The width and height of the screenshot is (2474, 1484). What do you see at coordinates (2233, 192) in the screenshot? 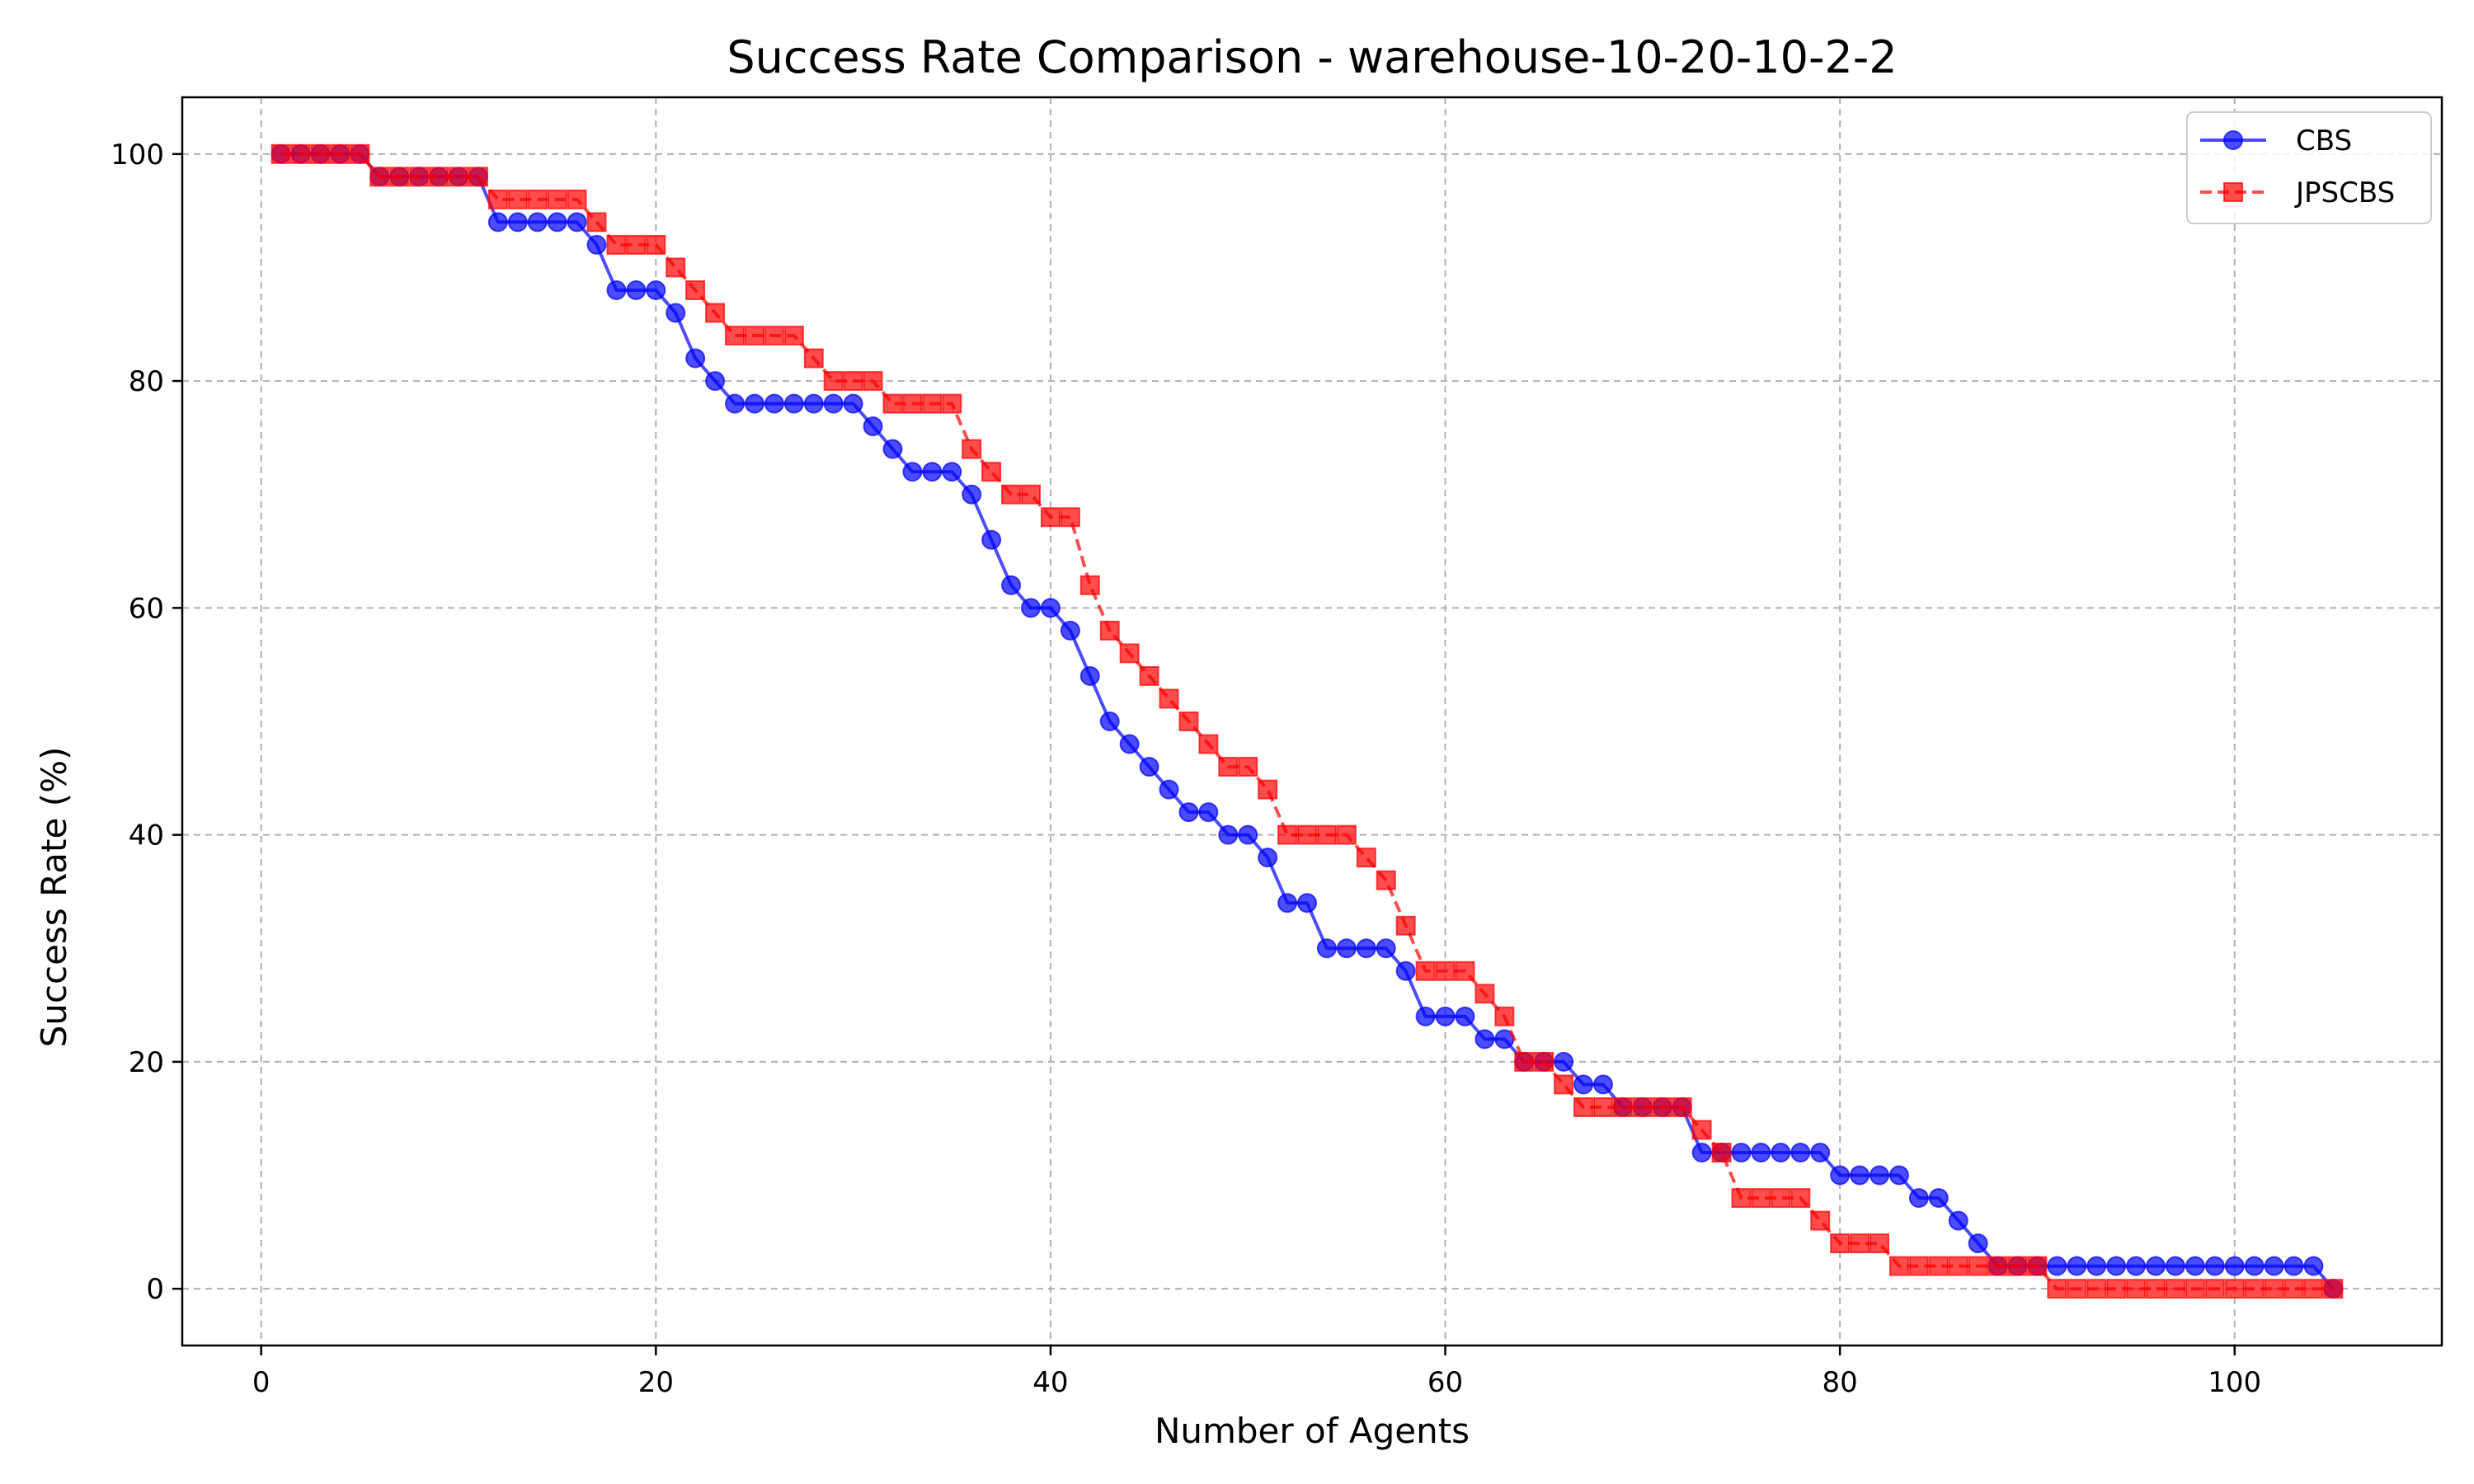
I see `legend-marker-jpscbs` at bounding box center [2233, 192].